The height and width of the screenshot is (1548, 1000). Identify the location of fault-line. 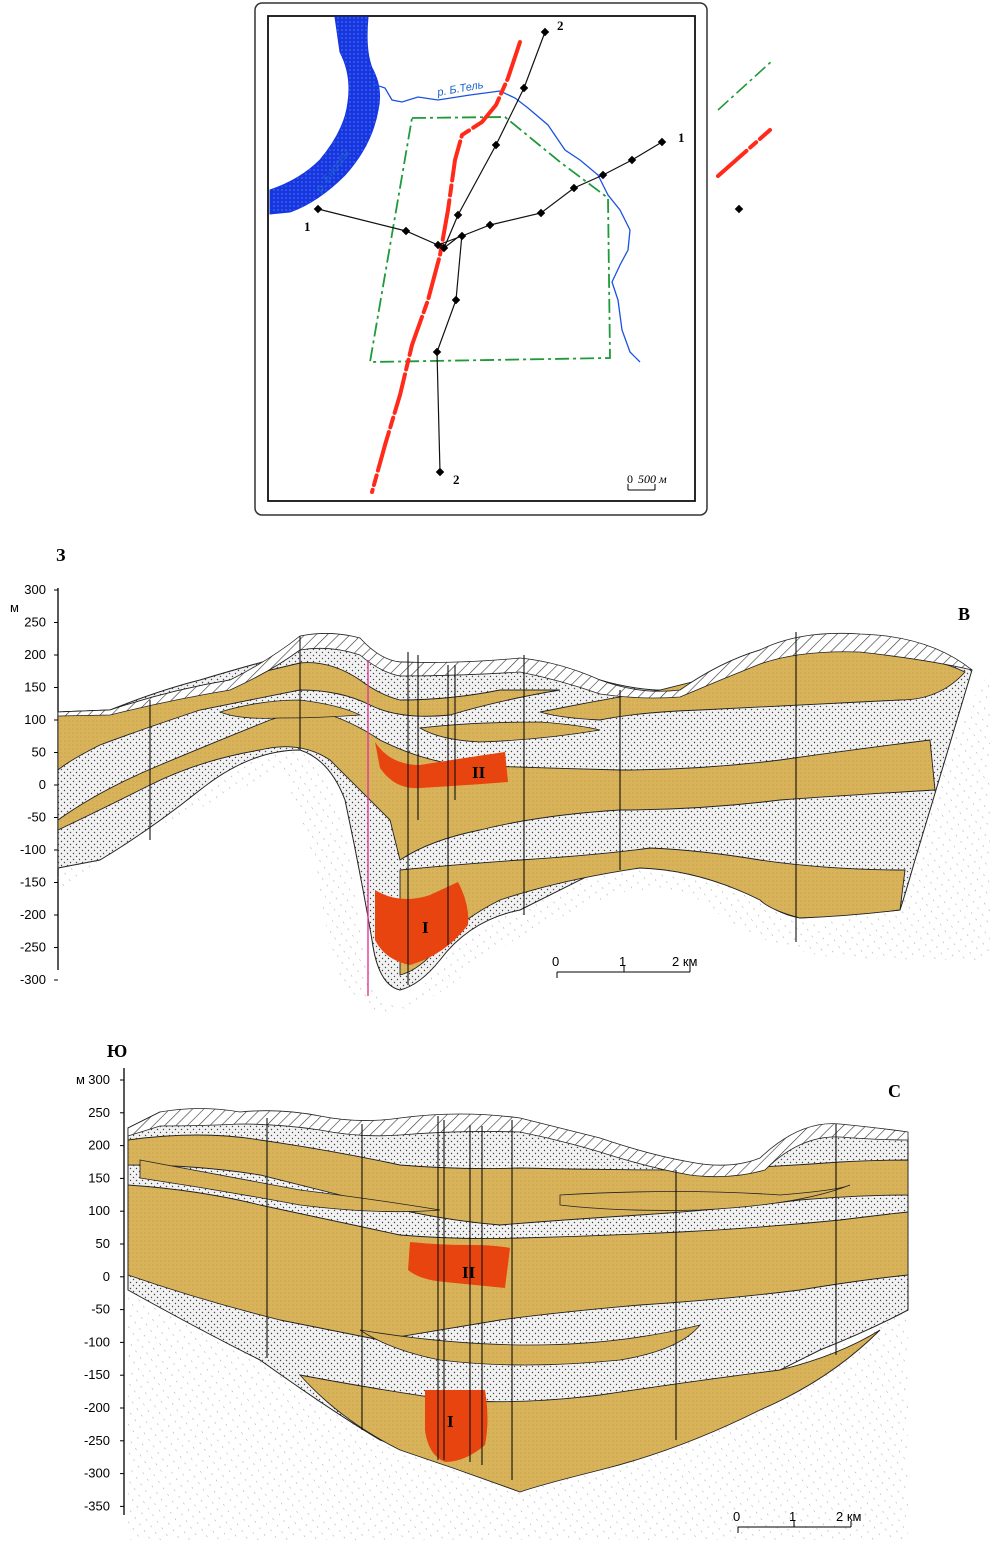
(446, 267).